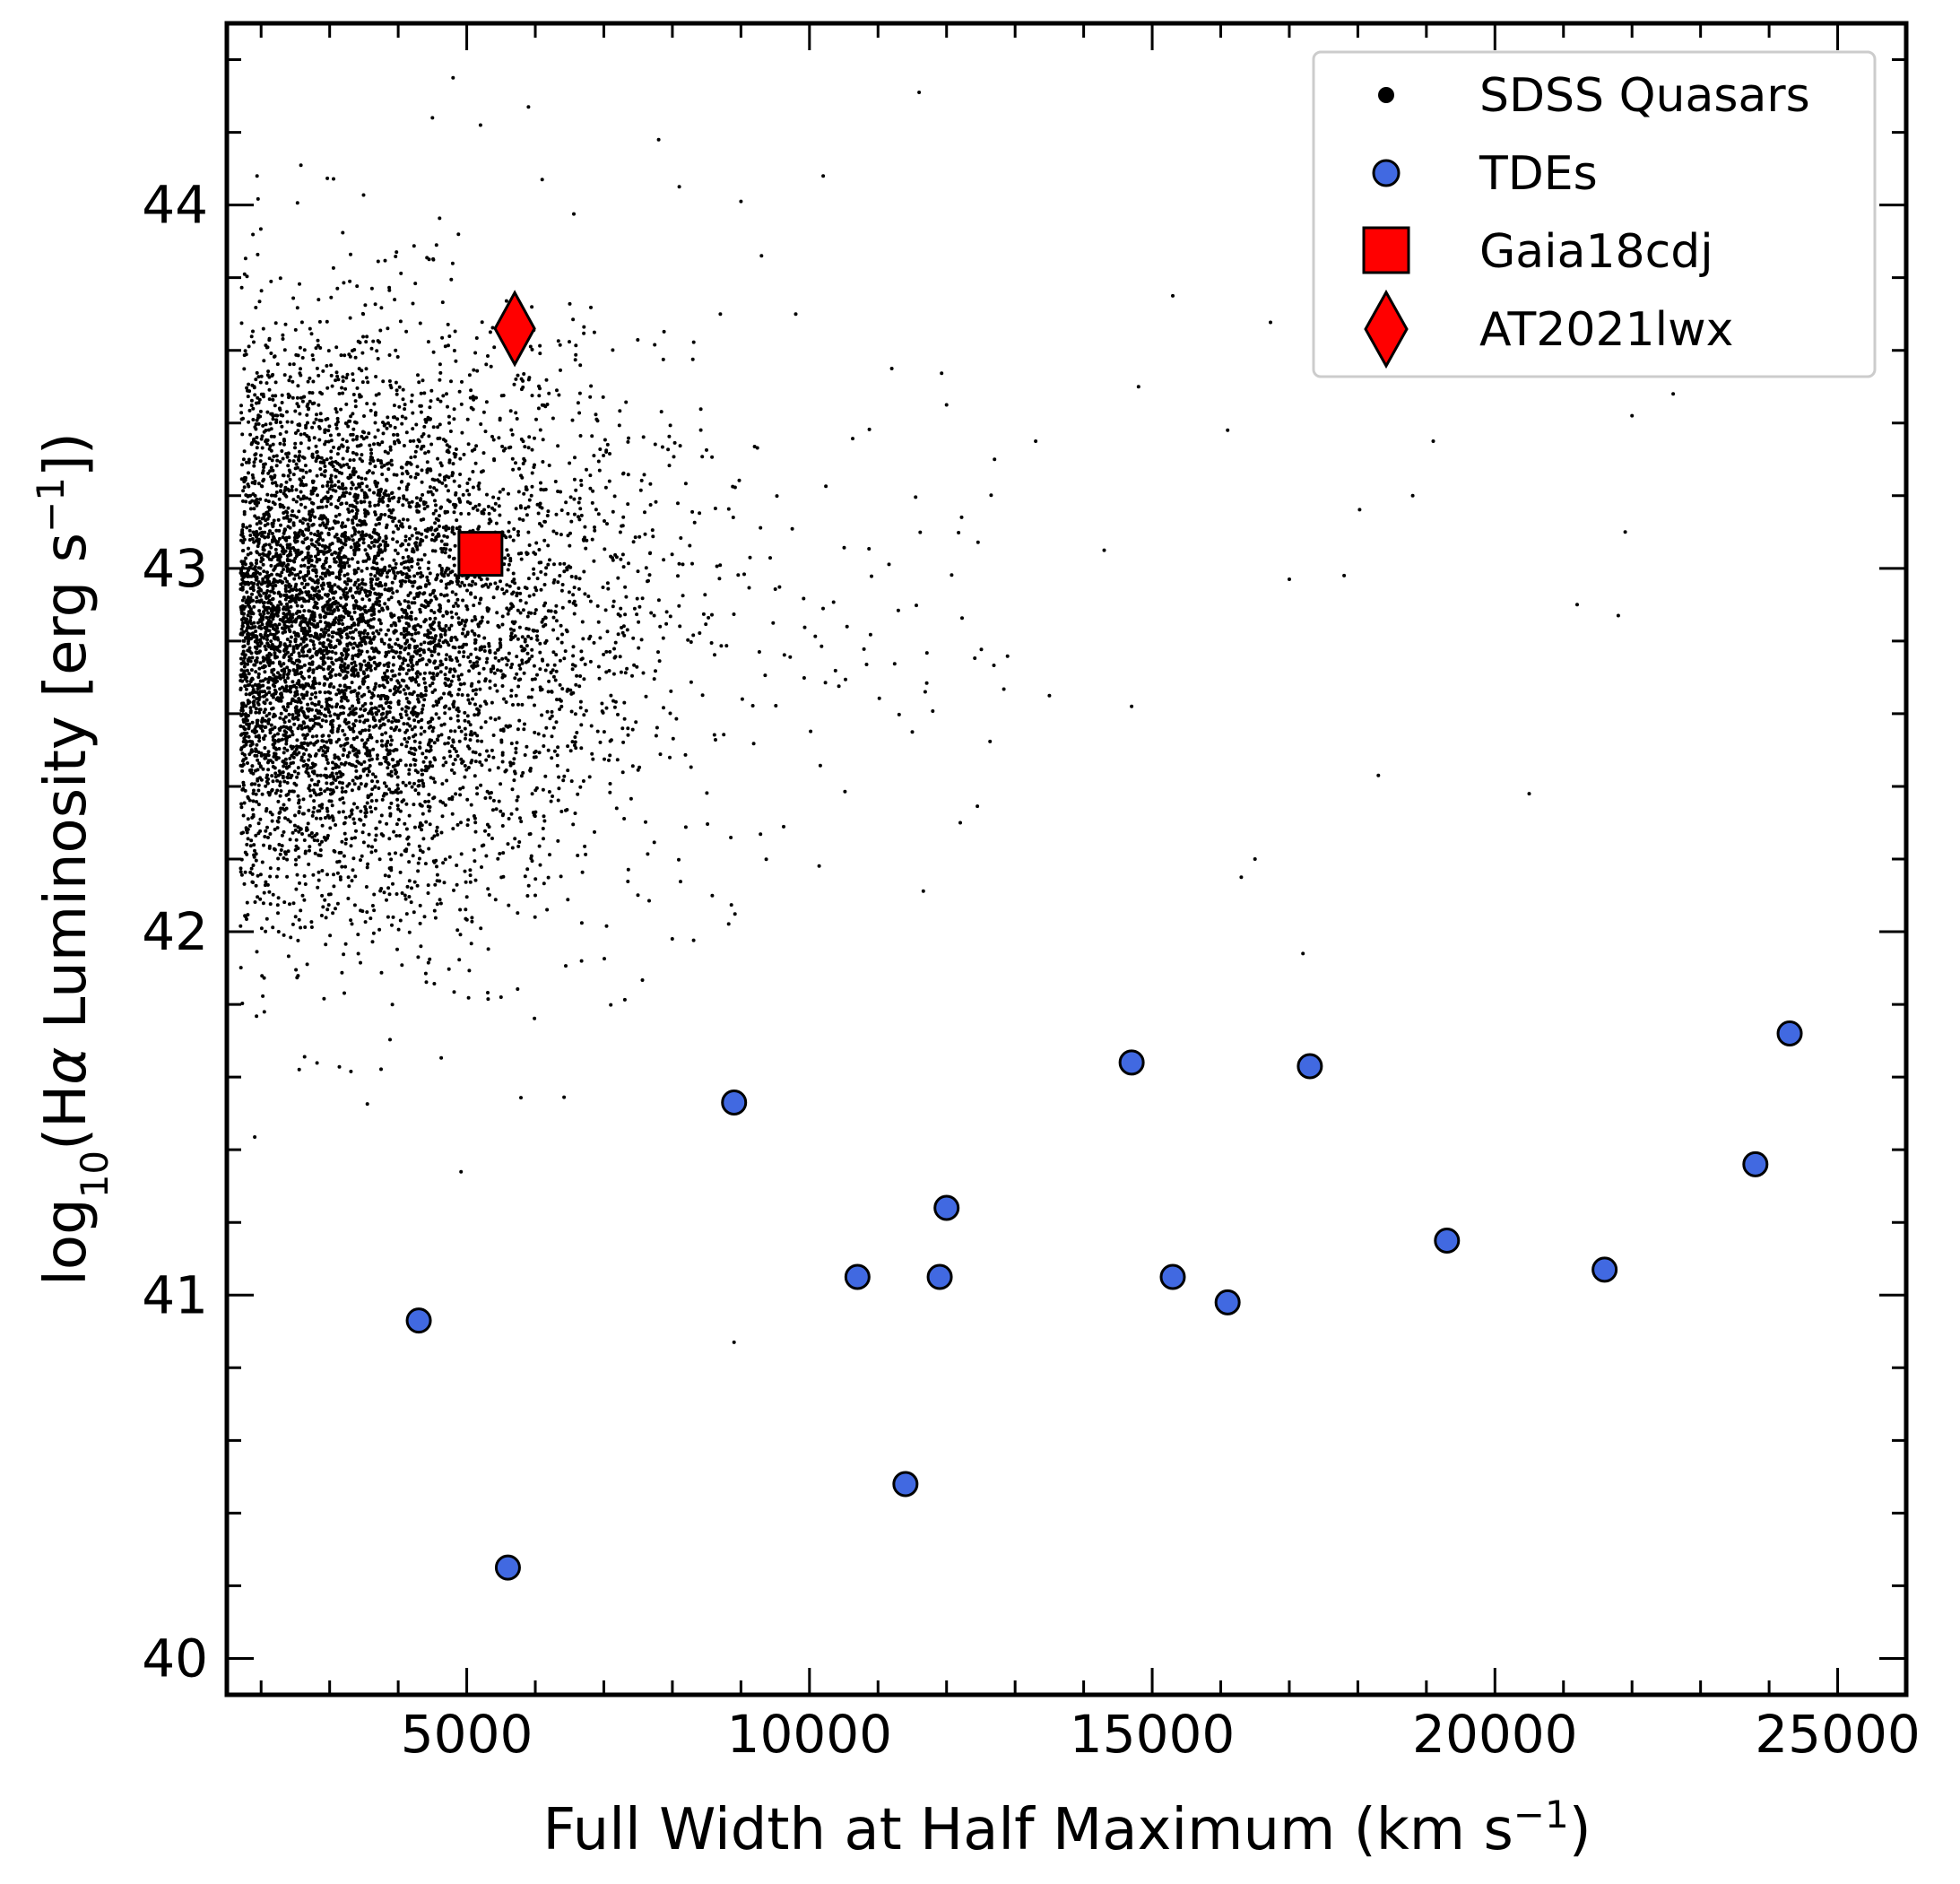 This screenshot has height=1884, width=1960. I want to click on x-tick-label: 10000, so click(810, 1734).